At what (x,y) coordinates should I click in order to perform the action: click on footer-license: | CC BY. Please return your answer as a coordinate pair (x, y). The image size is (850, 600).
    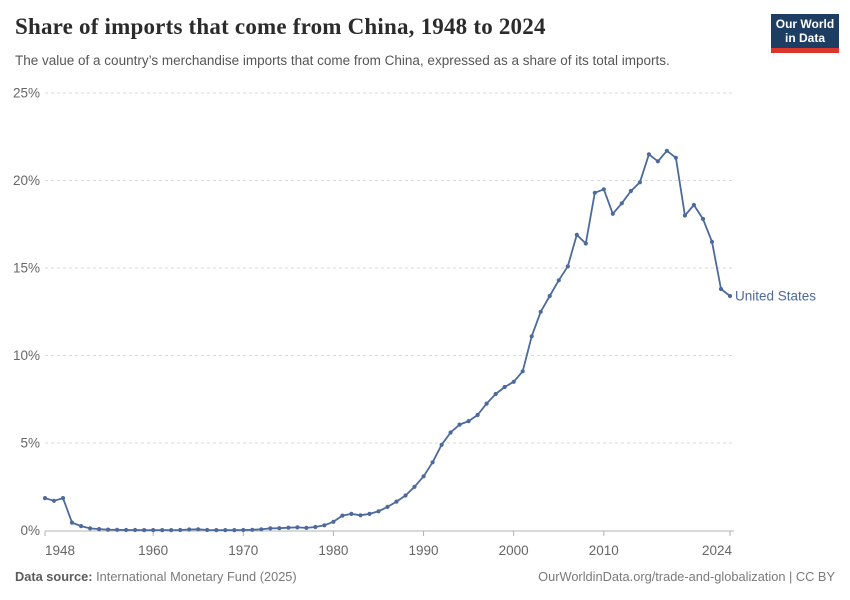
    Looking at the image, I should click on (810, 576).